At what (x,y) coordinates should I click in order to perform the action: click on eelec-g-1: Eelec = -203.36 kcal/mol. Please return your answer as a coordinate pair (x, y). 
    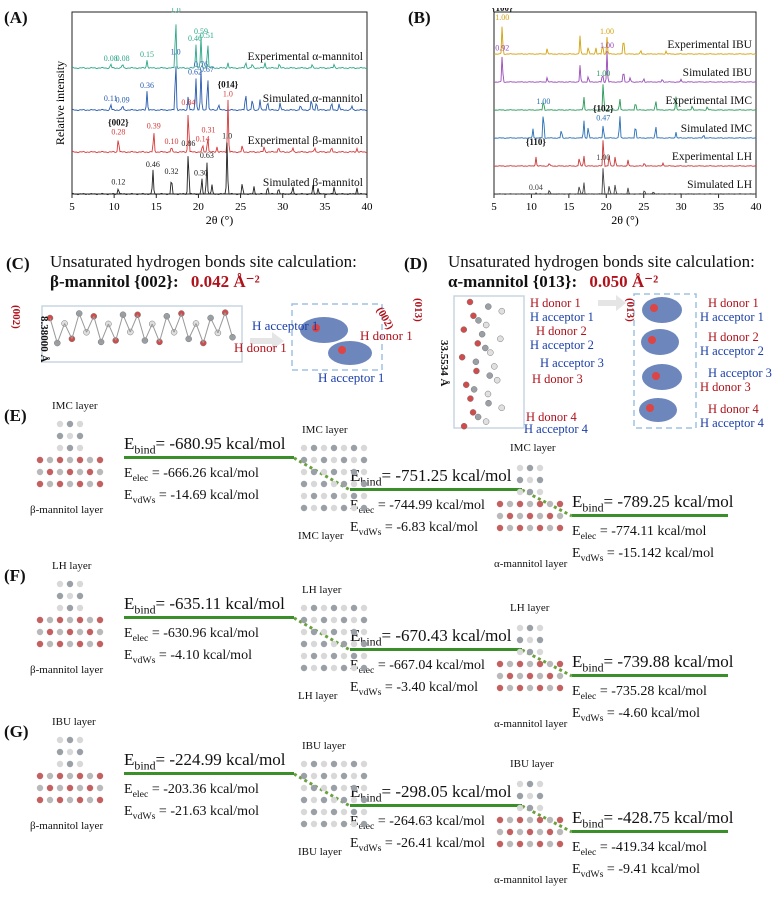
    Looking at the image, I should click on (191, 791).